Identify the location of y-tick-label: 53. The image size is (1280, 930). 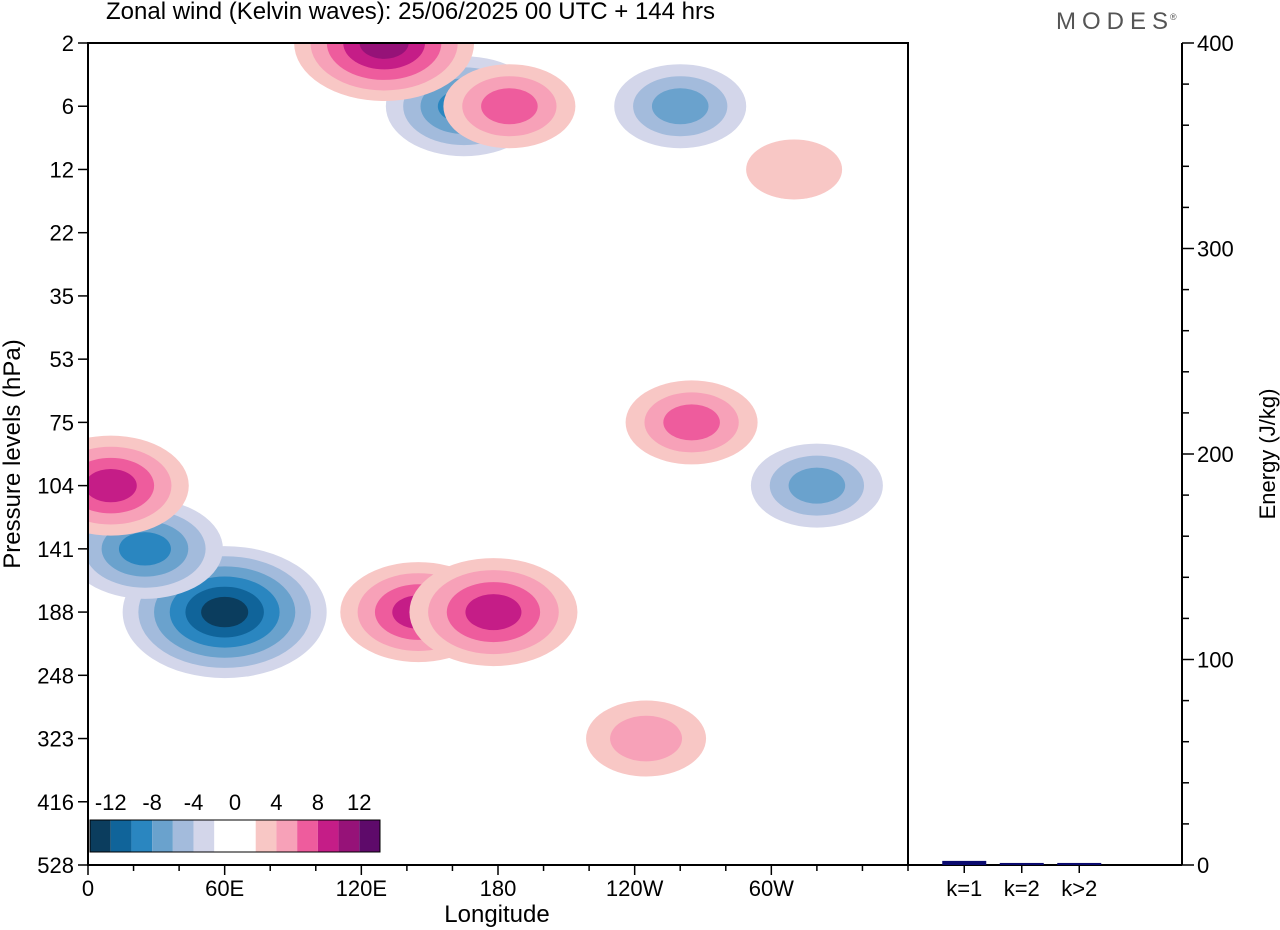
(62, 359).